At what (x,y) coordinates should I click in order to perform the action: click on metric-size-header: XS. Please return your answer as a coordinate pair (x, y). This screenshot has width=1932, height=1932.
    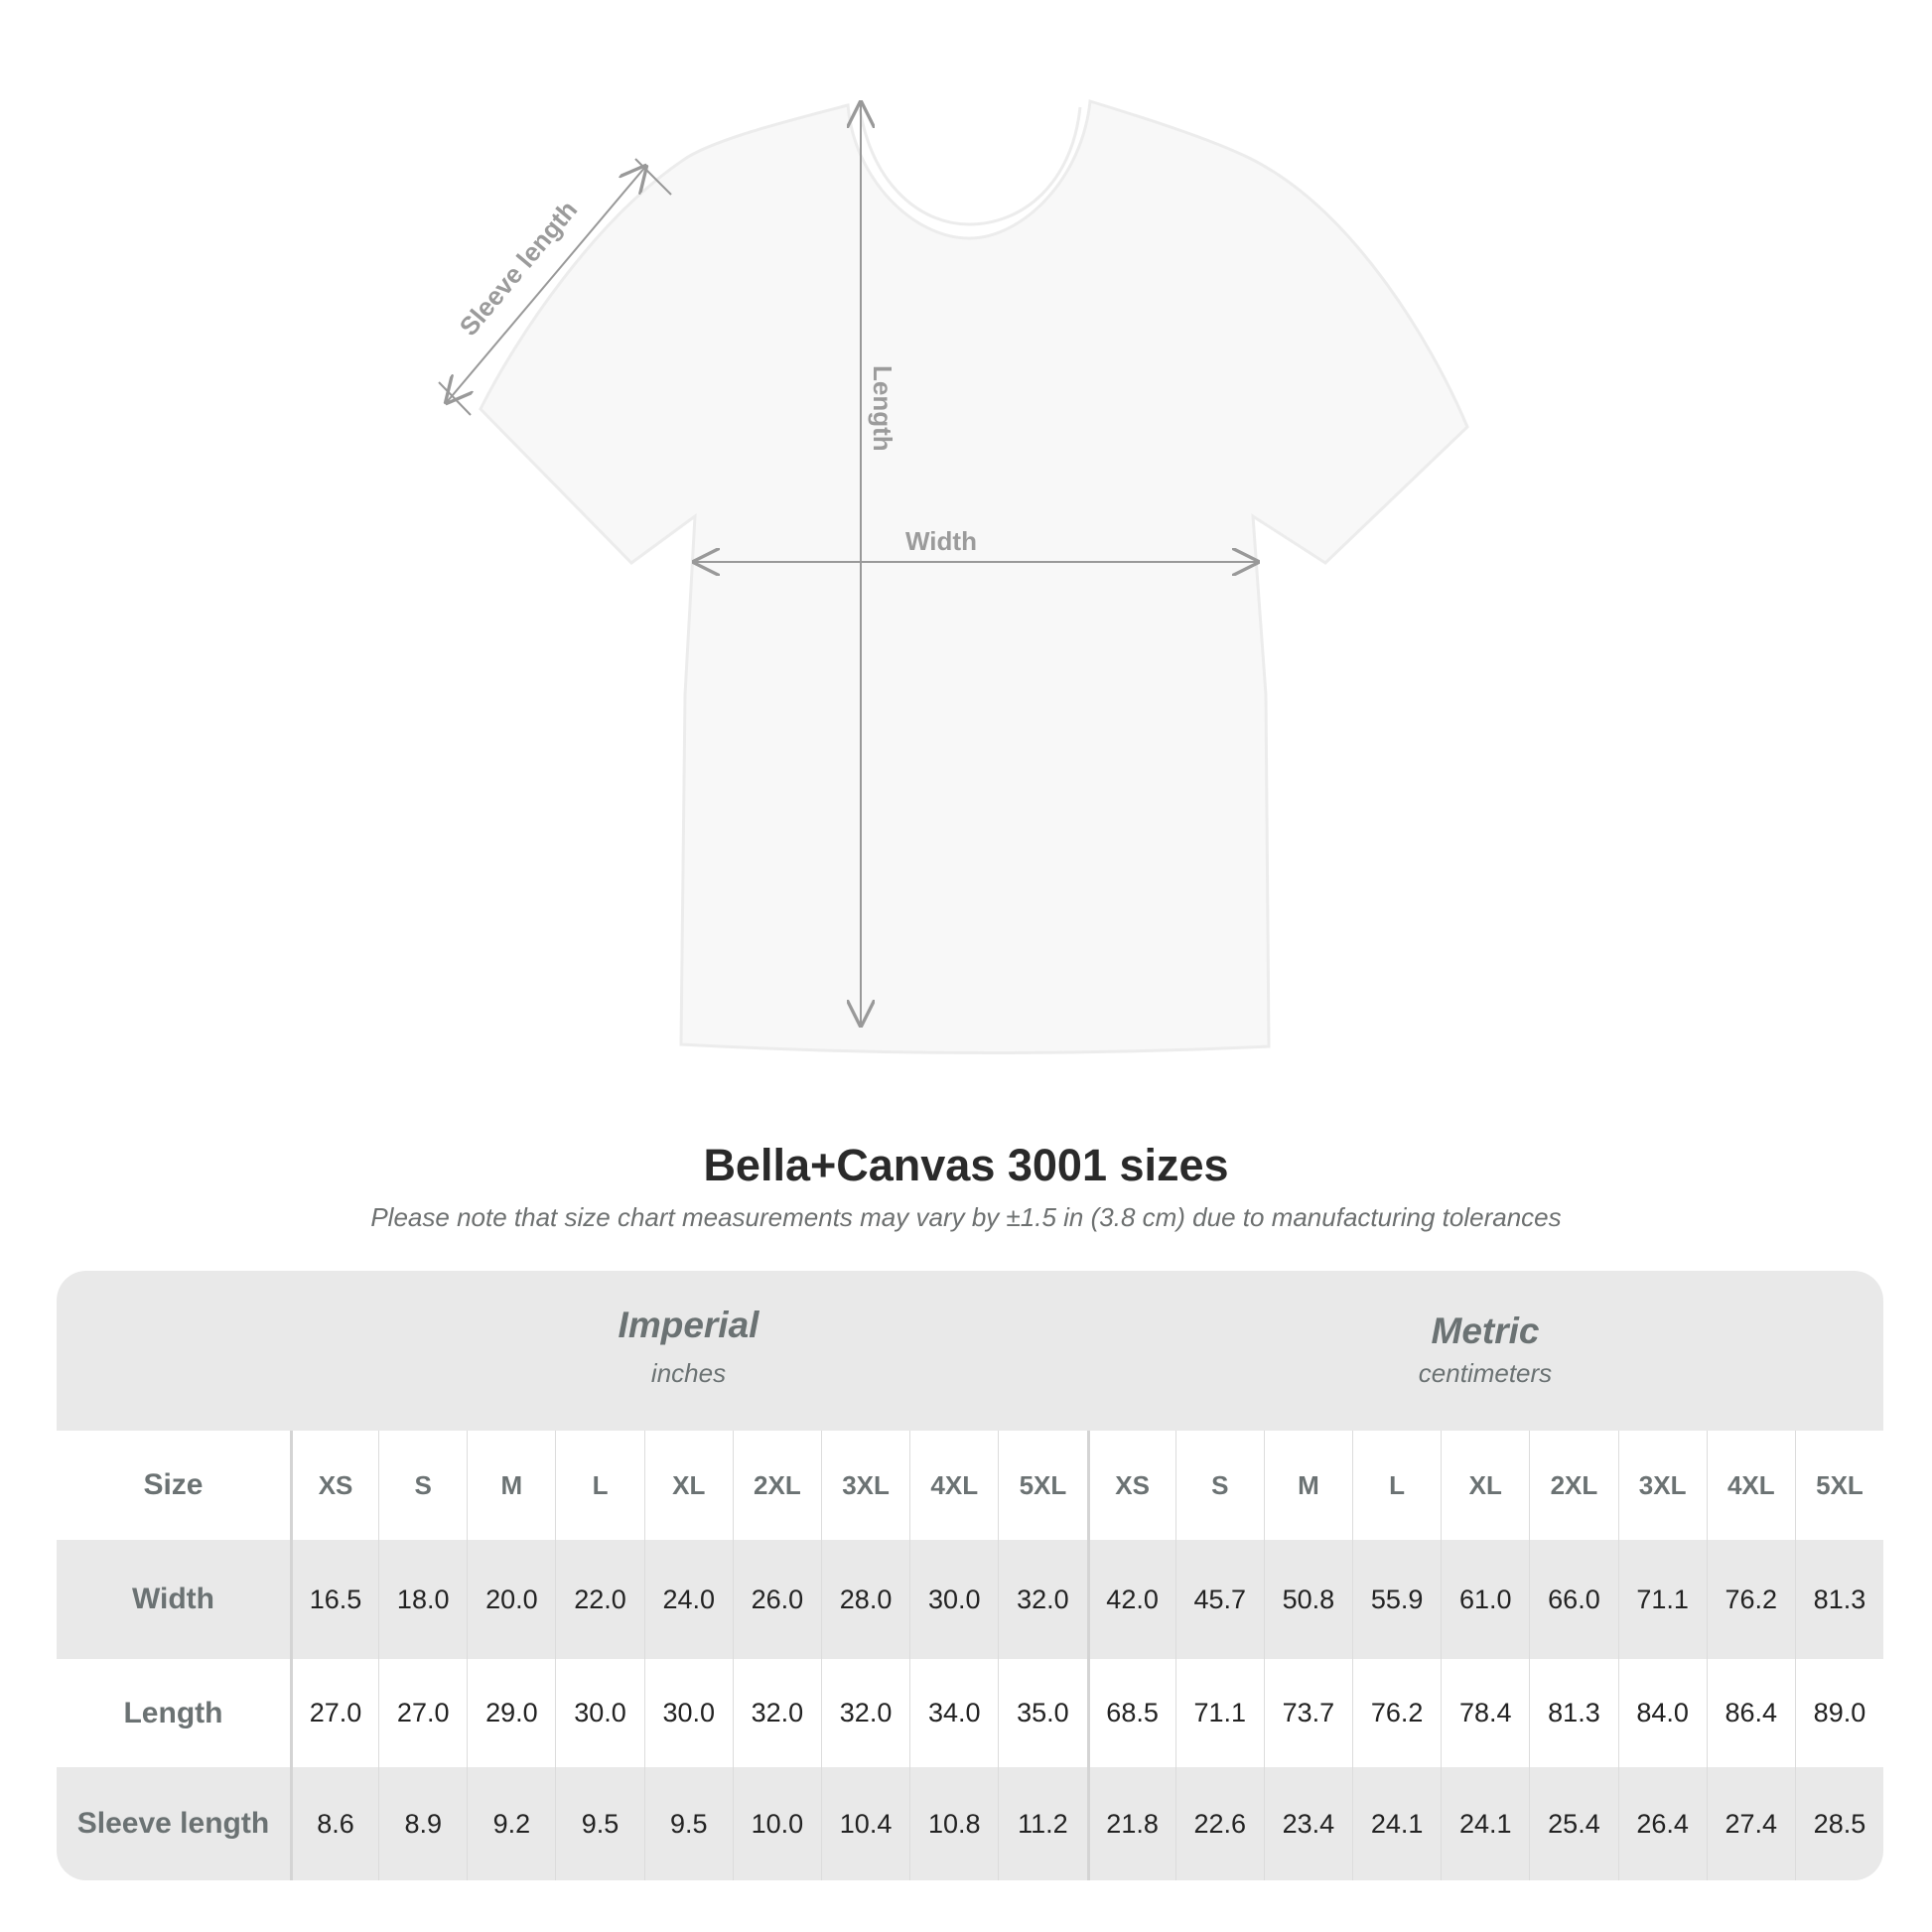
    Looking at the image, I should click on (1130, 1486).